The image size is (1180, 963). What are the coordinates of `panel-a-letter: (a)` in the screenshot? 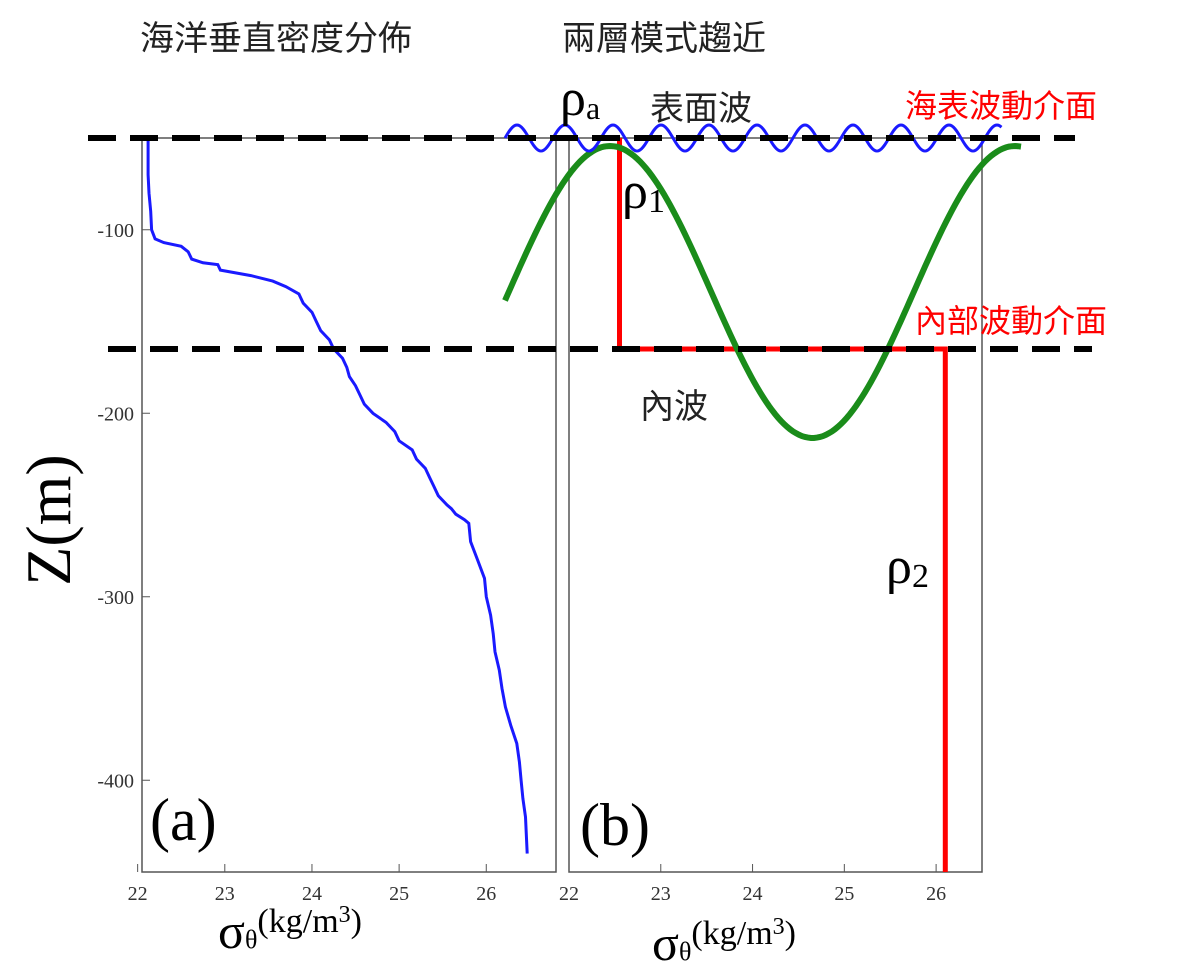 It's located at (183, 820).